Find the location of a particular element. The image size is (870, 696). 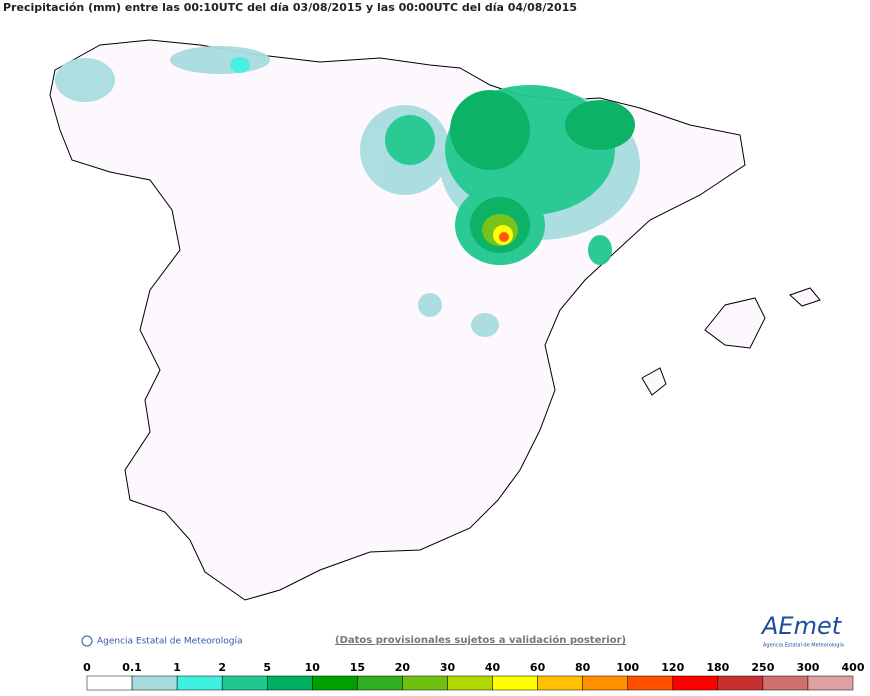

legend: 0 0.1 1 2 5 10 15 20 30 40 60 80 100 120 180 250 300 400 is located at coordinates (474, 676).